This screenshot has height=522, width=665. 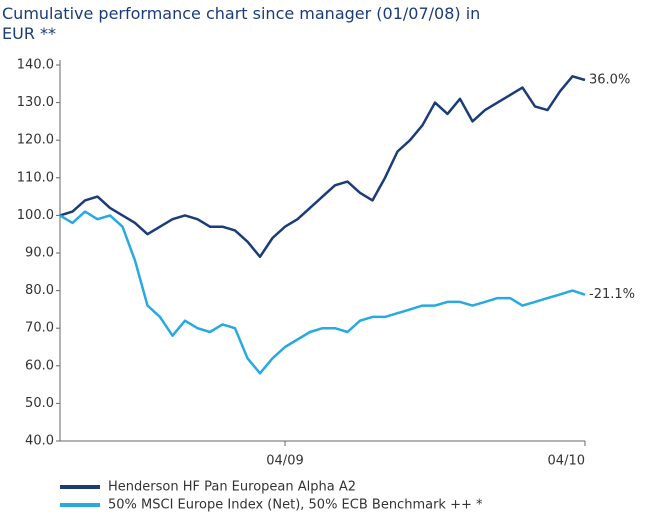 What do you see at coordinates (612, 294) in the screenshot?
I see `end-label: -21.1%` at bounding box center [612, 294].